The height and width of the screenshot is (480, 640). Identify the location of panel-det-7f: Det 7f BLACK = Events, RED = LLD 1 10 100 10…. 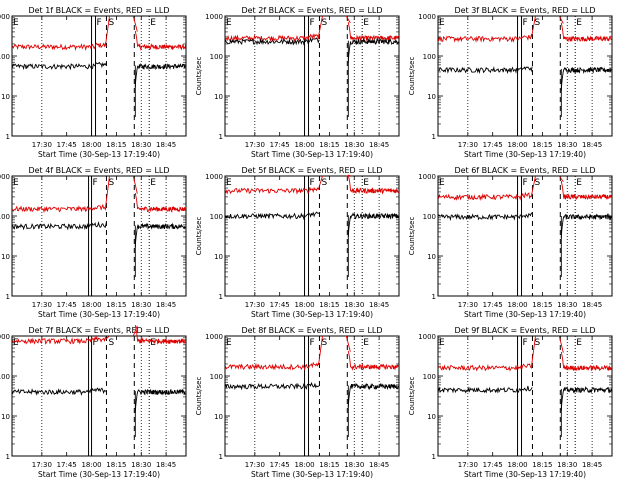
(93, 402).